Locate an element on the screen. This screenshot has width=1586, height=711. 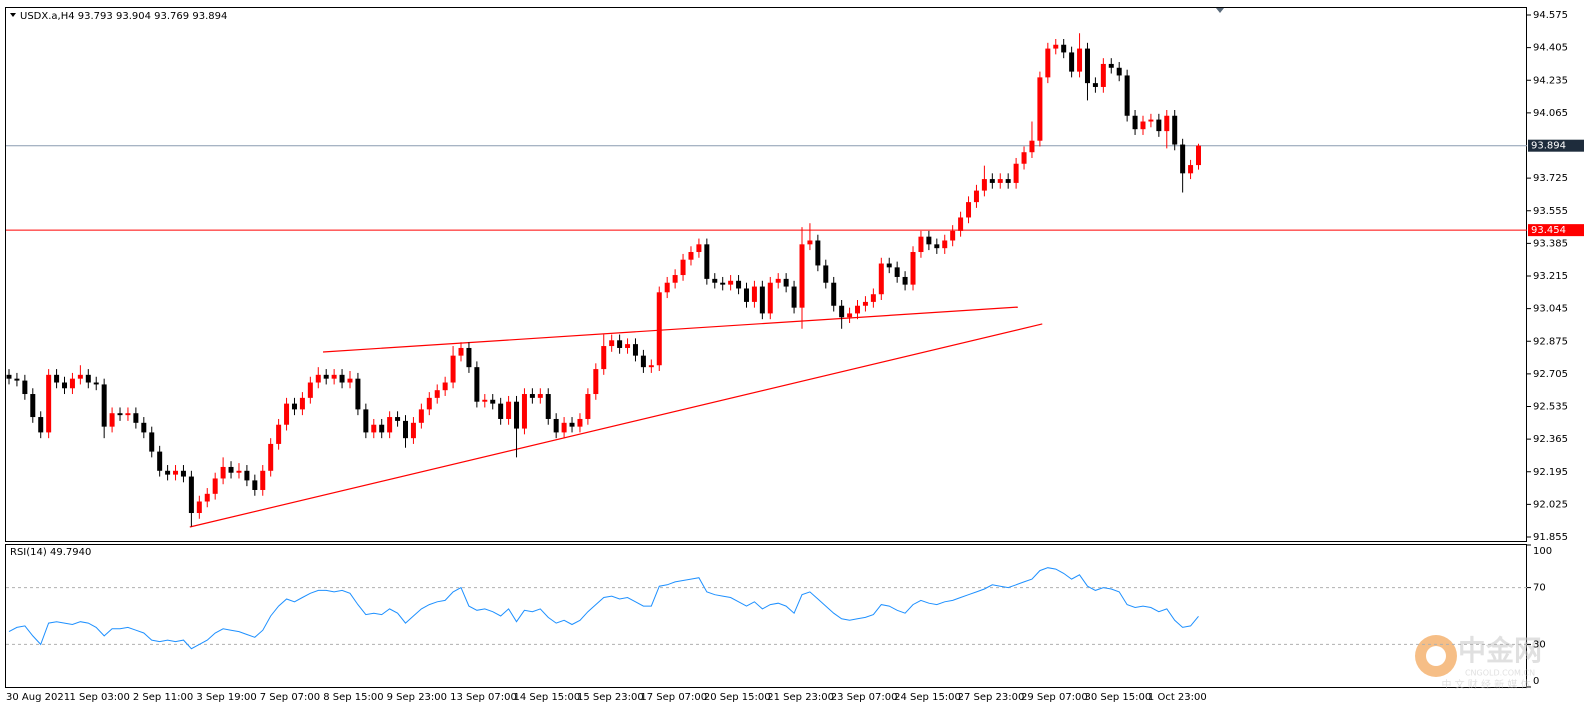
high: 93.904 is located at coordinates (133, 16).